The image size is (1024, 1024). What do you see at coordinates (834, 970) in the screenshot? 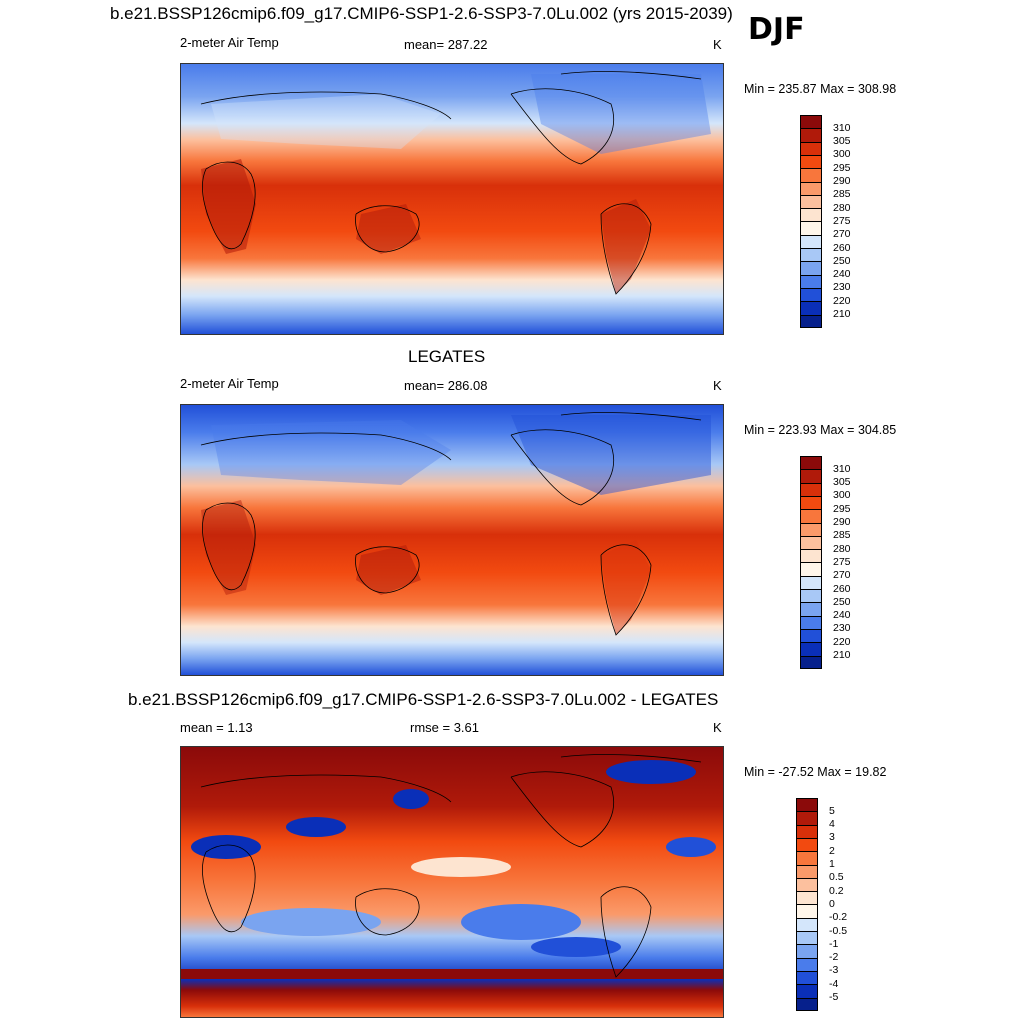
I see `colorbar-tick-label: -3` at bounding box center [834, 970].